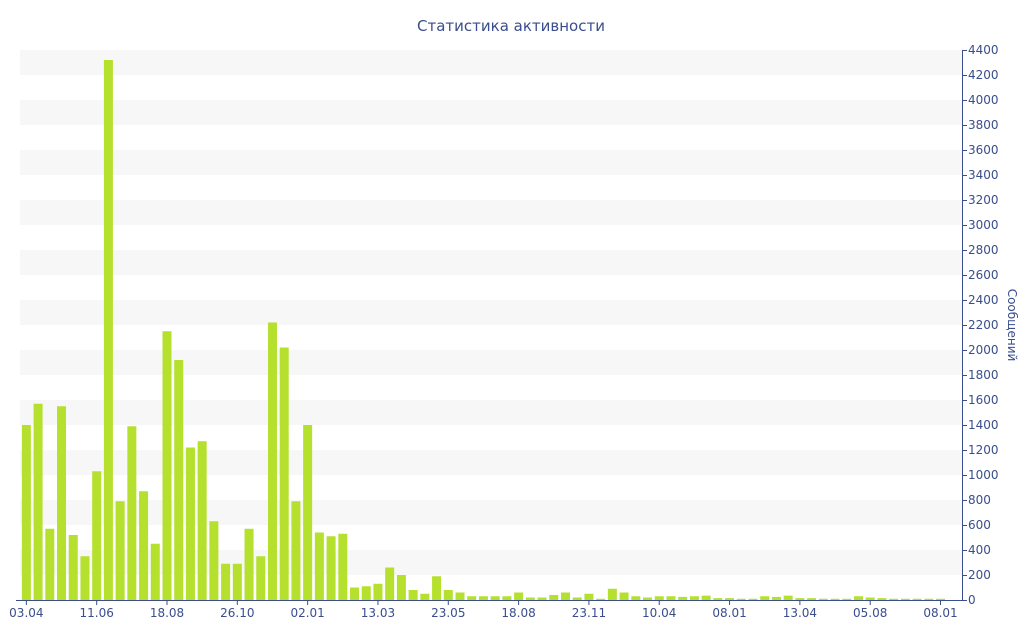 Image resolution: width=1024 pixels, height=644 pixels. What do you see at coordinates (983, 475) in the screenshot?
I see `y-tick-label: 1000` at bounding box center [983, 475].